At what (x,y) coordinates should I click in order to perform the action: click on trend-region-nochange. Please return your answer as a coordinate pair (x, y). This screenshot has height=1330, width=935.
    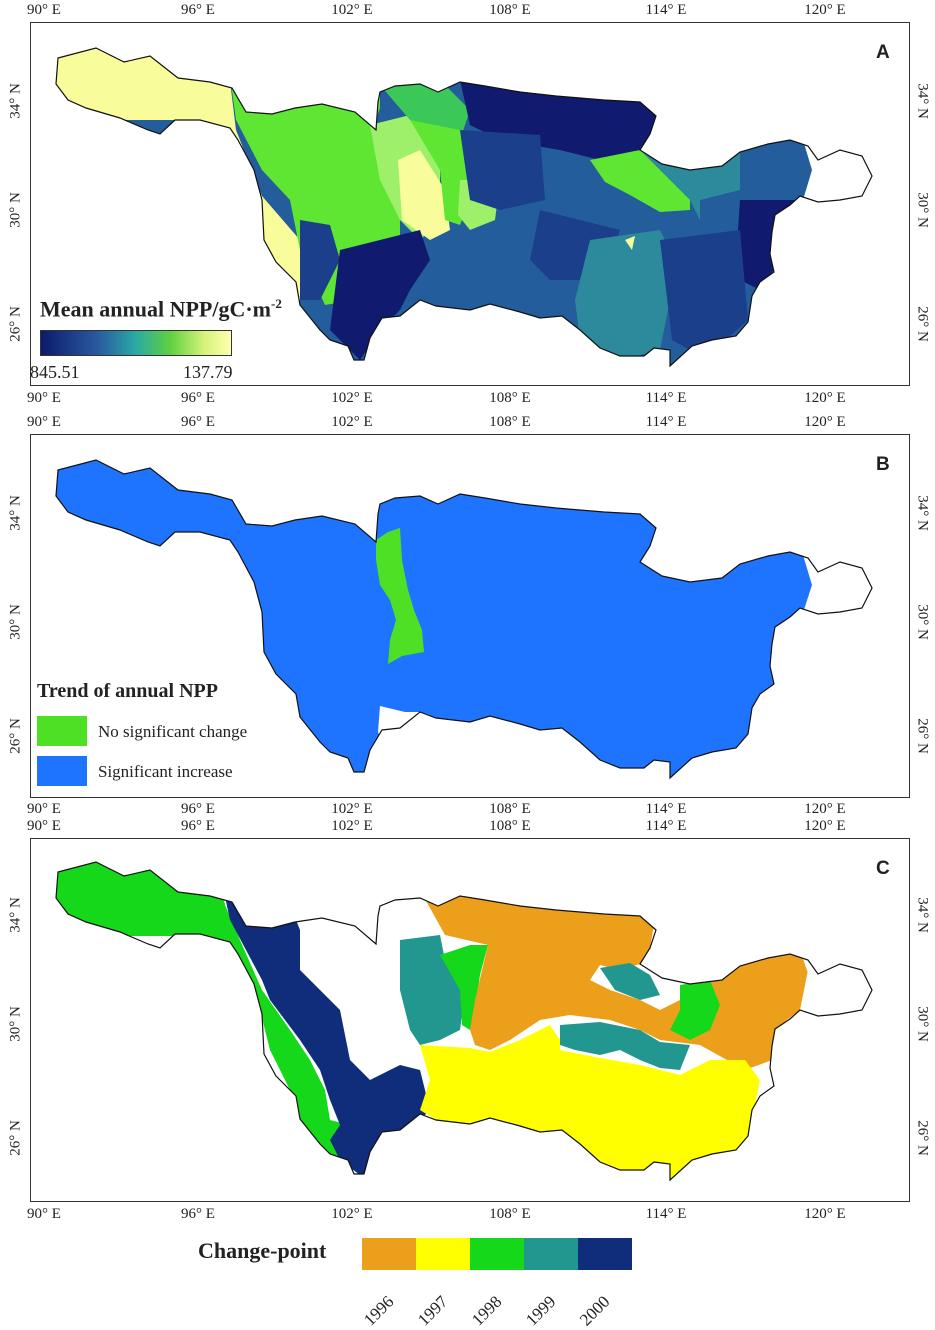
    Looking at the image, I should click on (400, 596).